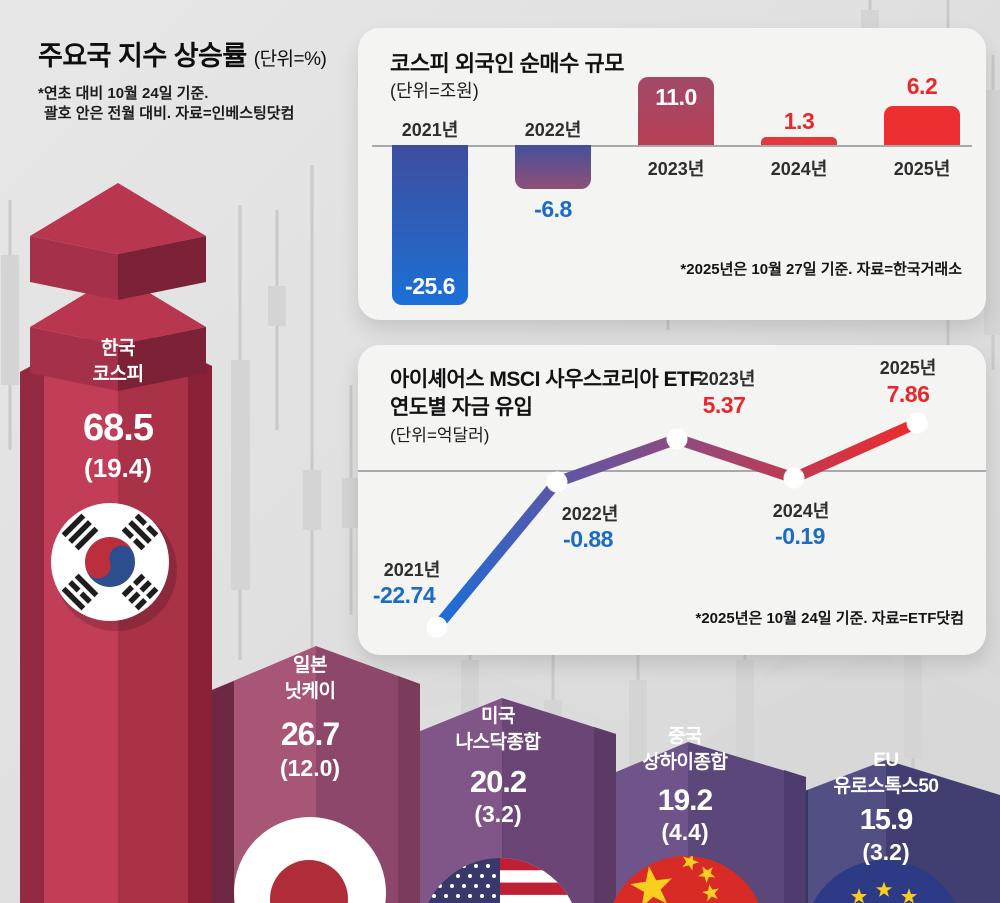 Image resolution: width=1000 pixels, height=903 pixels. I want to click on tower-label-eu: EU 유로스톡스50 15.9 (3.2), so click(886, 808).